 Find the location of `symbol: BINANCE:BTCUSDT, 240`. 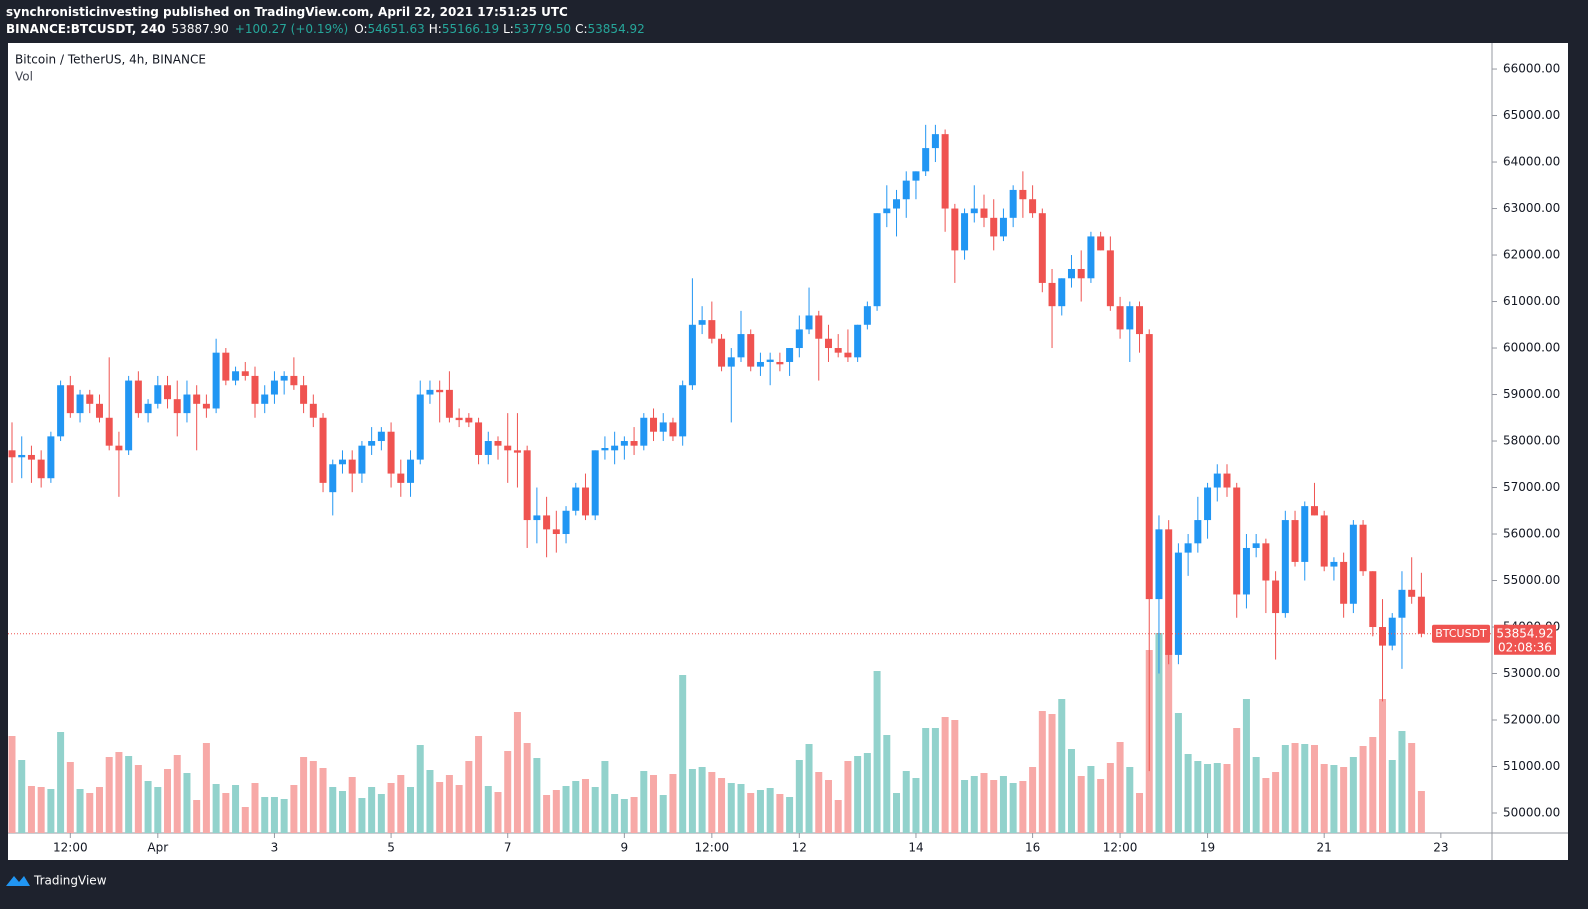

symbol: BINANCE:BTCUSDT, 240 is located at coordinates (86, 29).